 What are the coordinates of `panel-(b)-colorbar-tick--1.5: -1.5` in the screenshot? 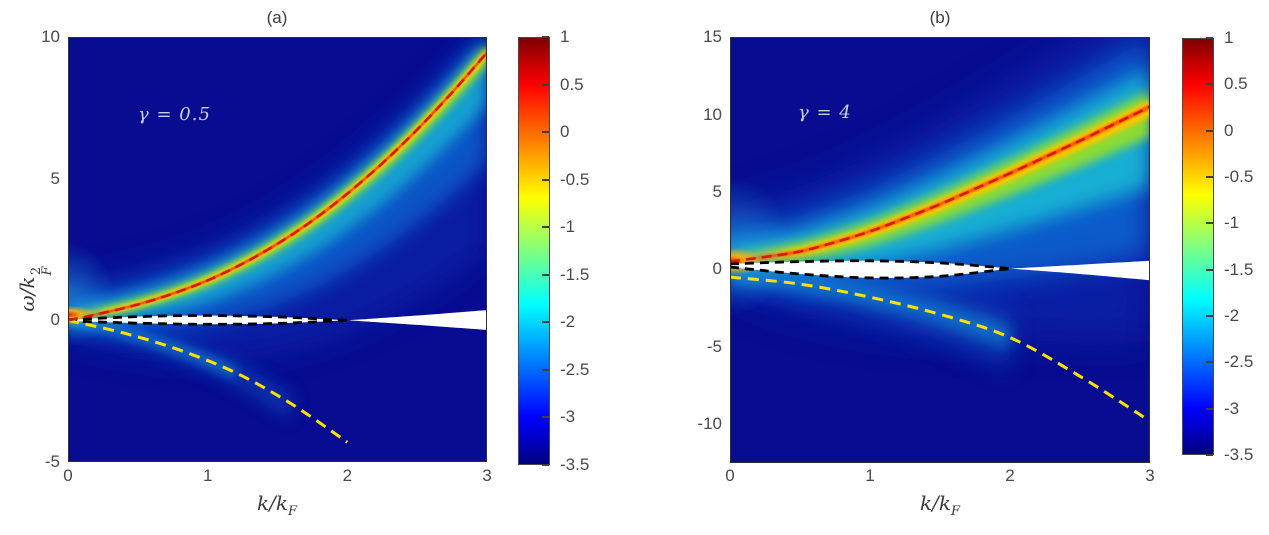 It's located at (1239, 269).